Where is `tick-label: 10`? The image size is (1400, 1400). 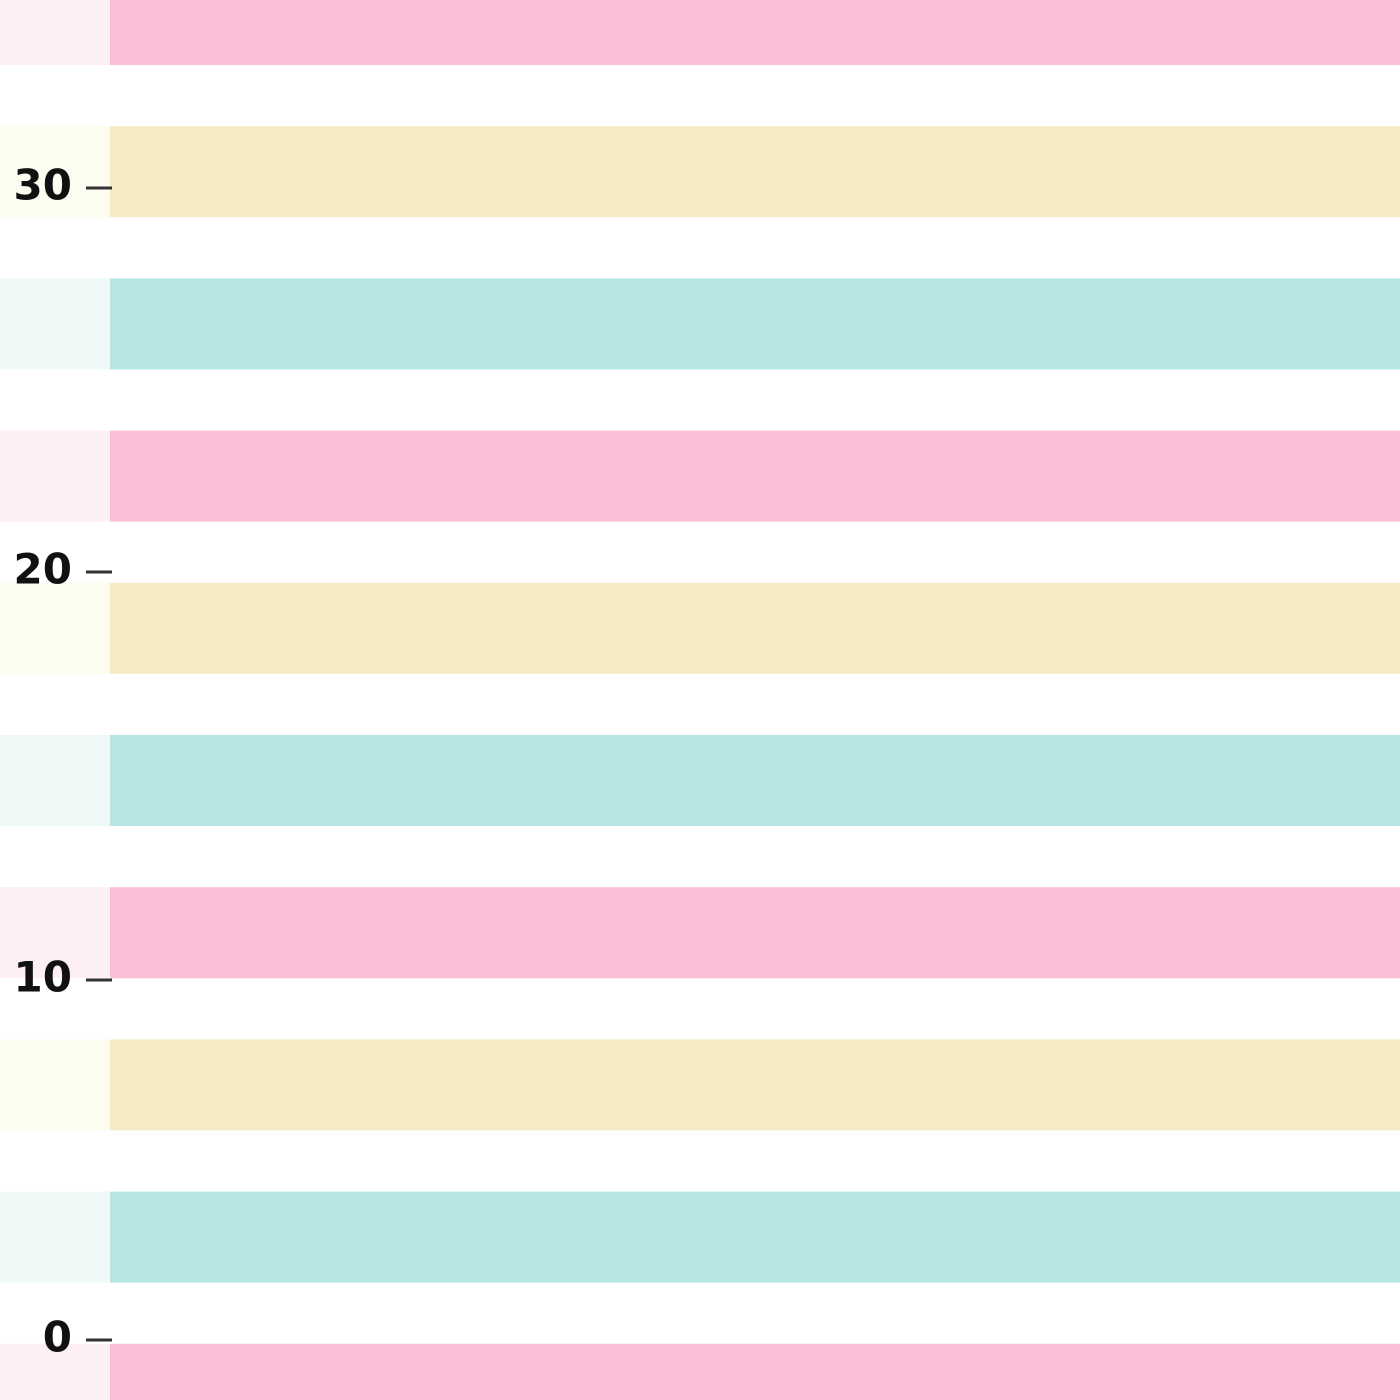
tick-label: 10 is located at coordinates (43, 977).